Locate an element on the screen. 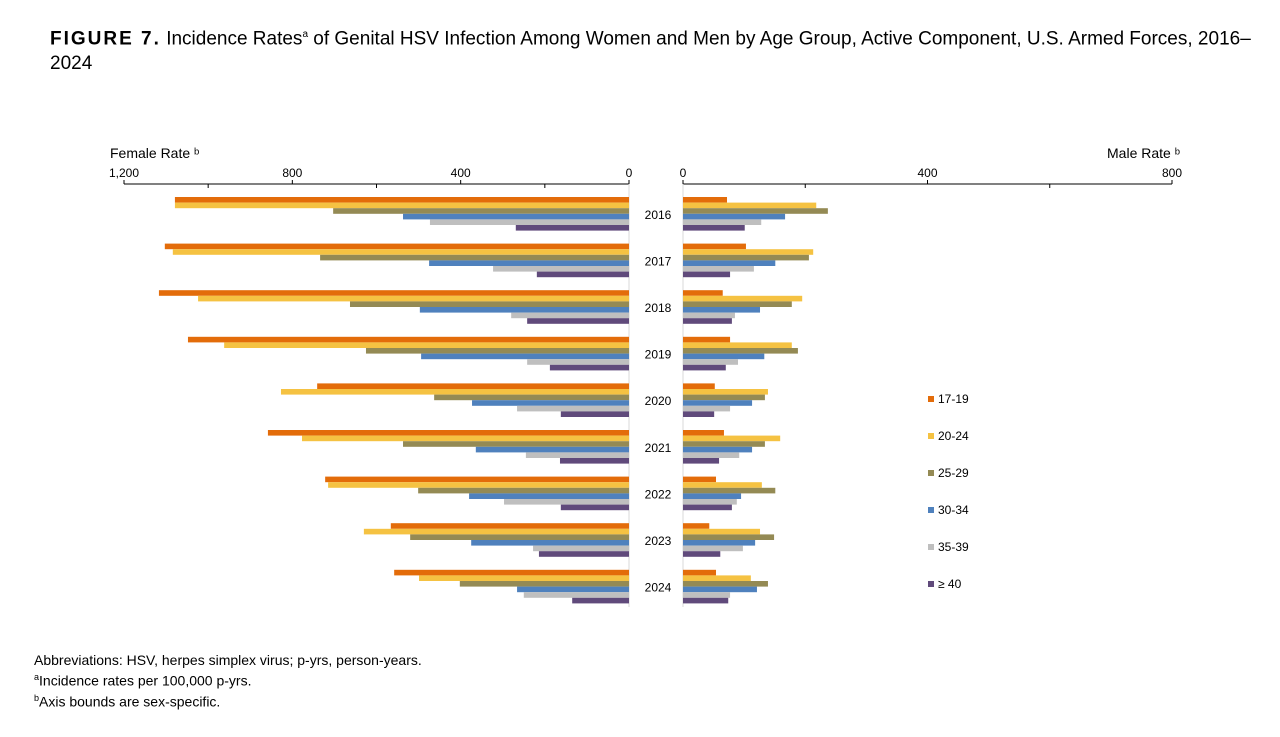 This screenshot has width=1280, height=737. footnote-a: aIncidence rates per 100,000 p-yrs. is located at coordinates (228, 679).